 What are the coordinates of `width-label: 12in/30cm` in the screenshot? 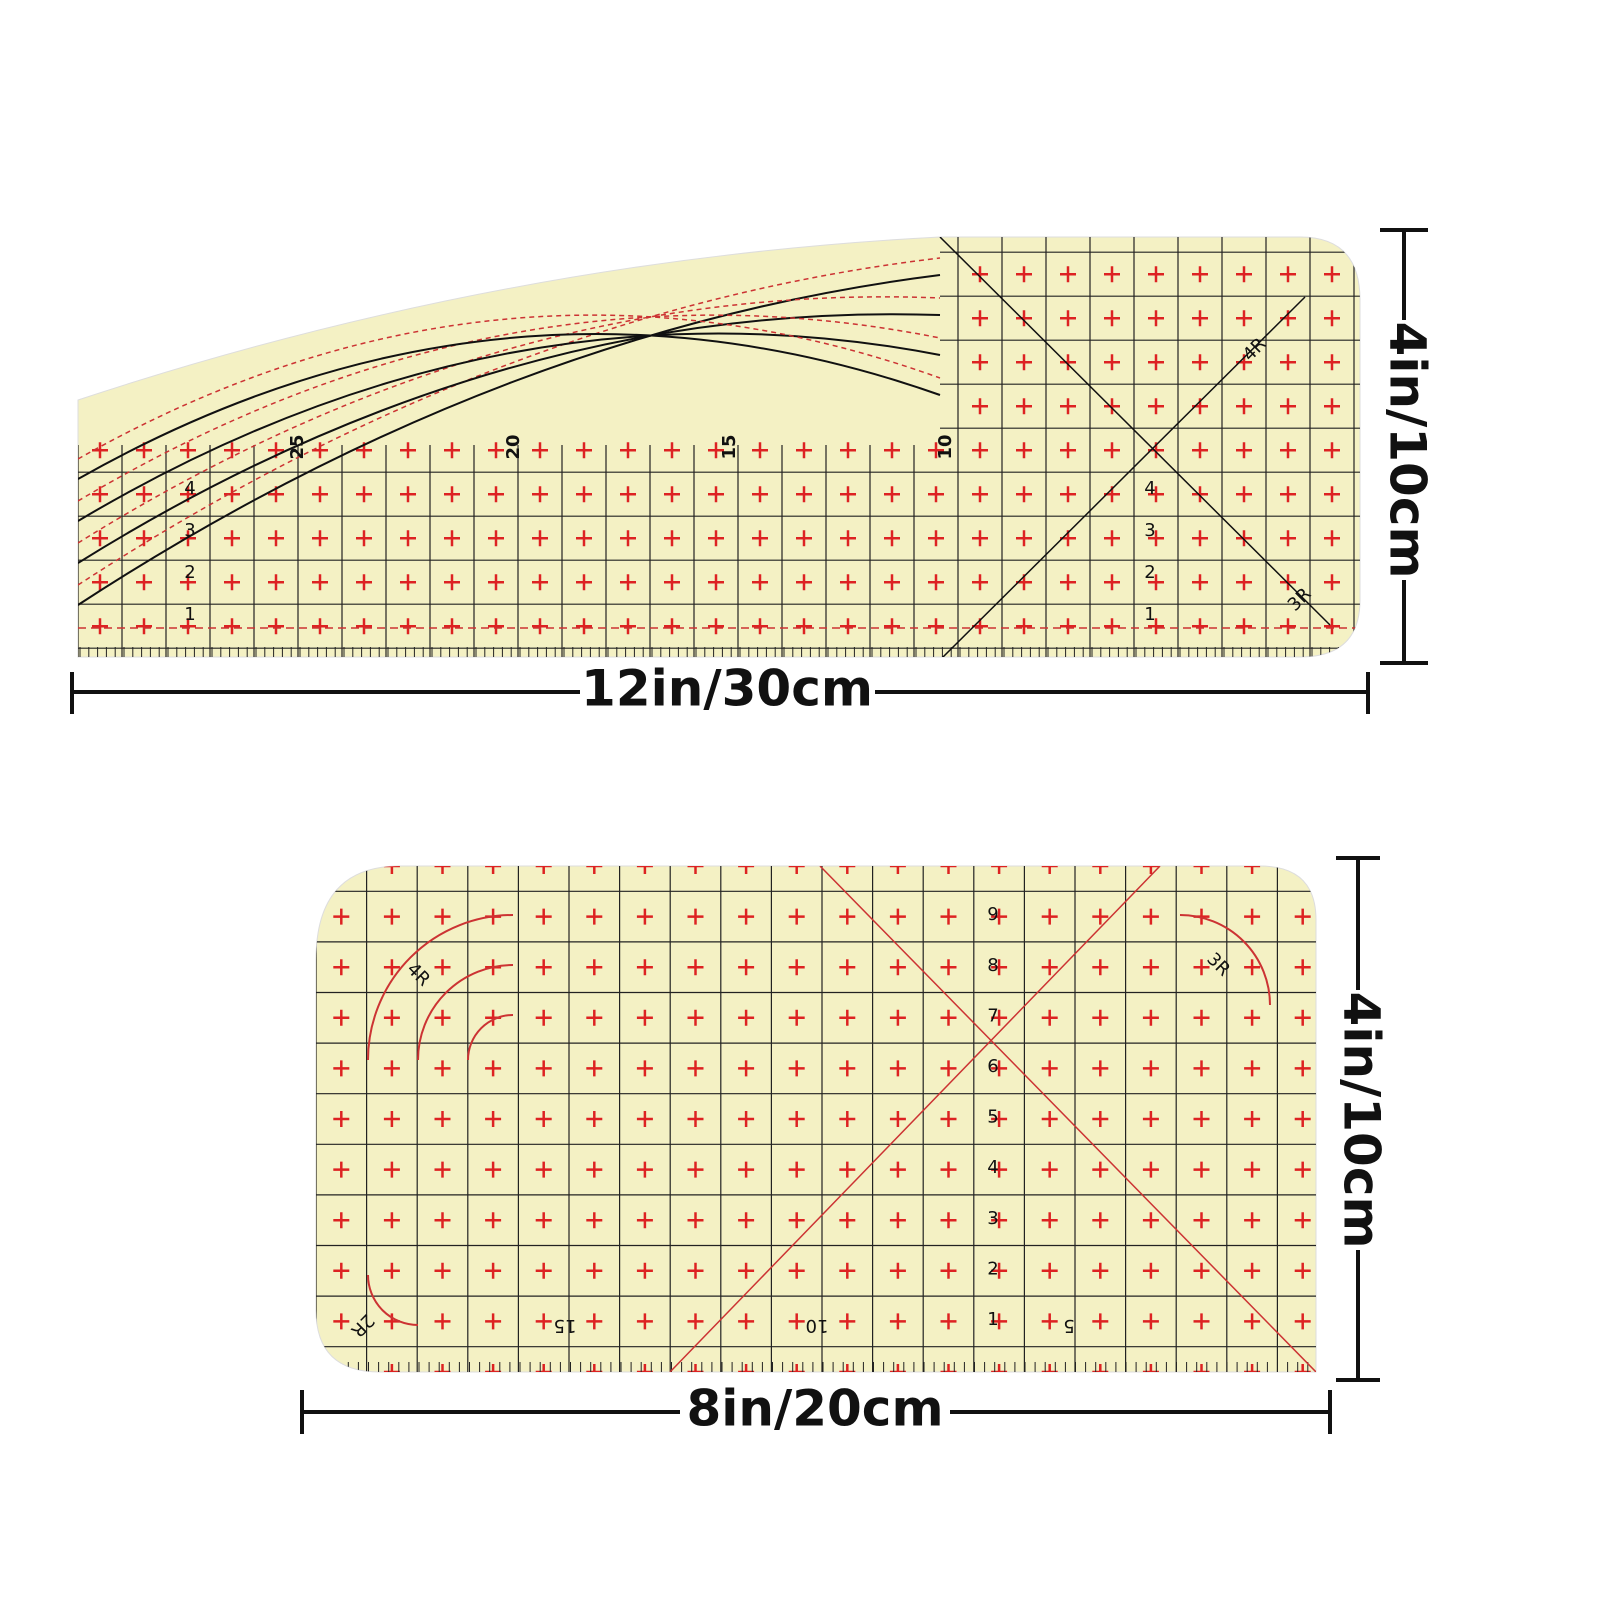 It's located at (727, 689).